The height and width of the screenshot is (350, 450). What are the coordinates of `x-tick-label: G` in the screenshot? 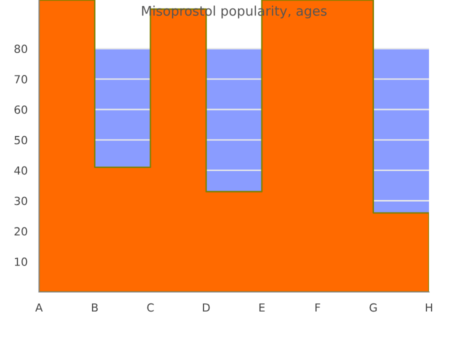 It's located at (373, 307).